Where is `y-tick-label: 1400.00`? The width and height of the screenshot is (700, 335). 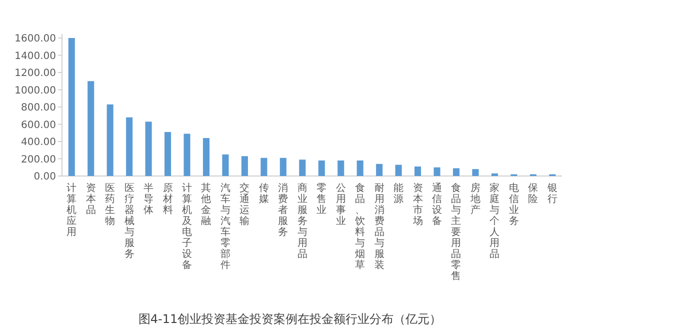 y-tick-label: 1400.00 is located at coordinates (35, 56).